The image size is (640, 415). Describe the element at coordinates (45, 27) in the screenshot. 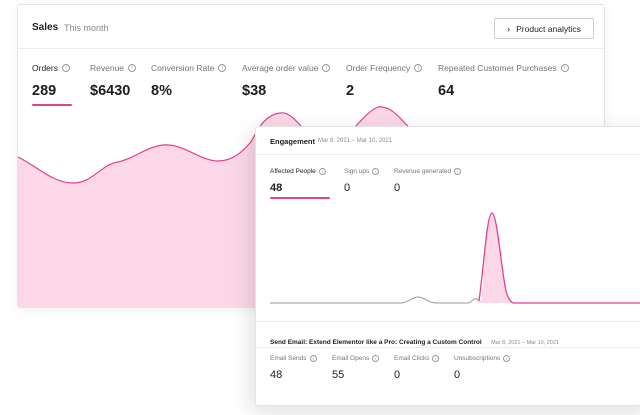

I see `sales-title: Sales` at that location.